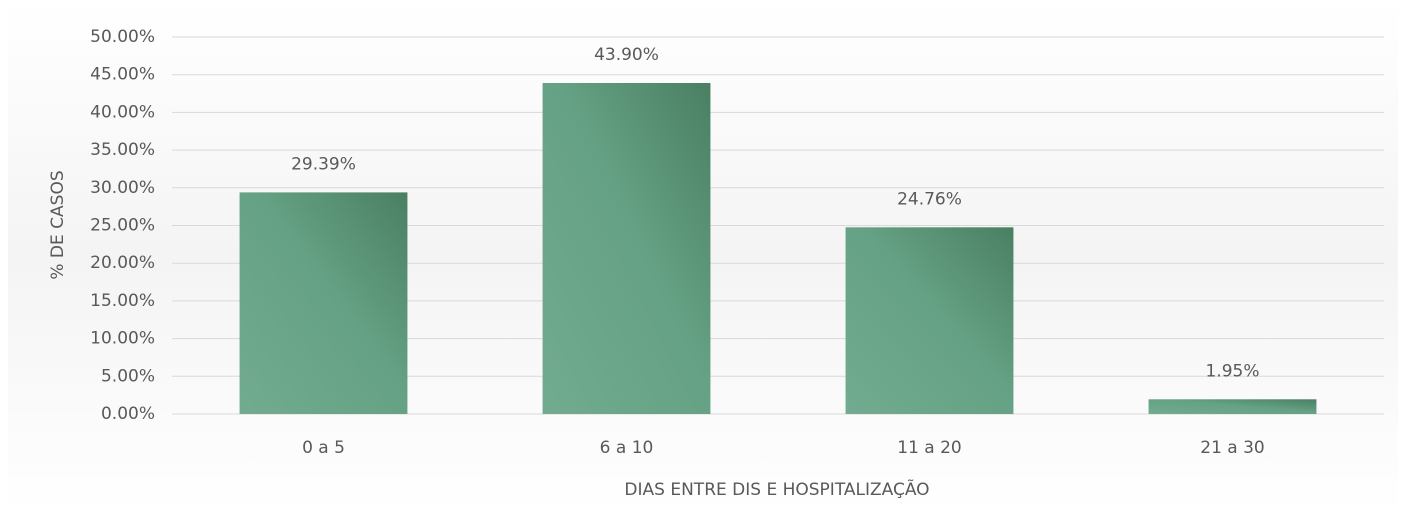 The width and height of the screenshot is (1404, 520). Describe the element at coordinates (128, 376) in the screenshot. I see `y-tick-label: 5.00%` at that location.